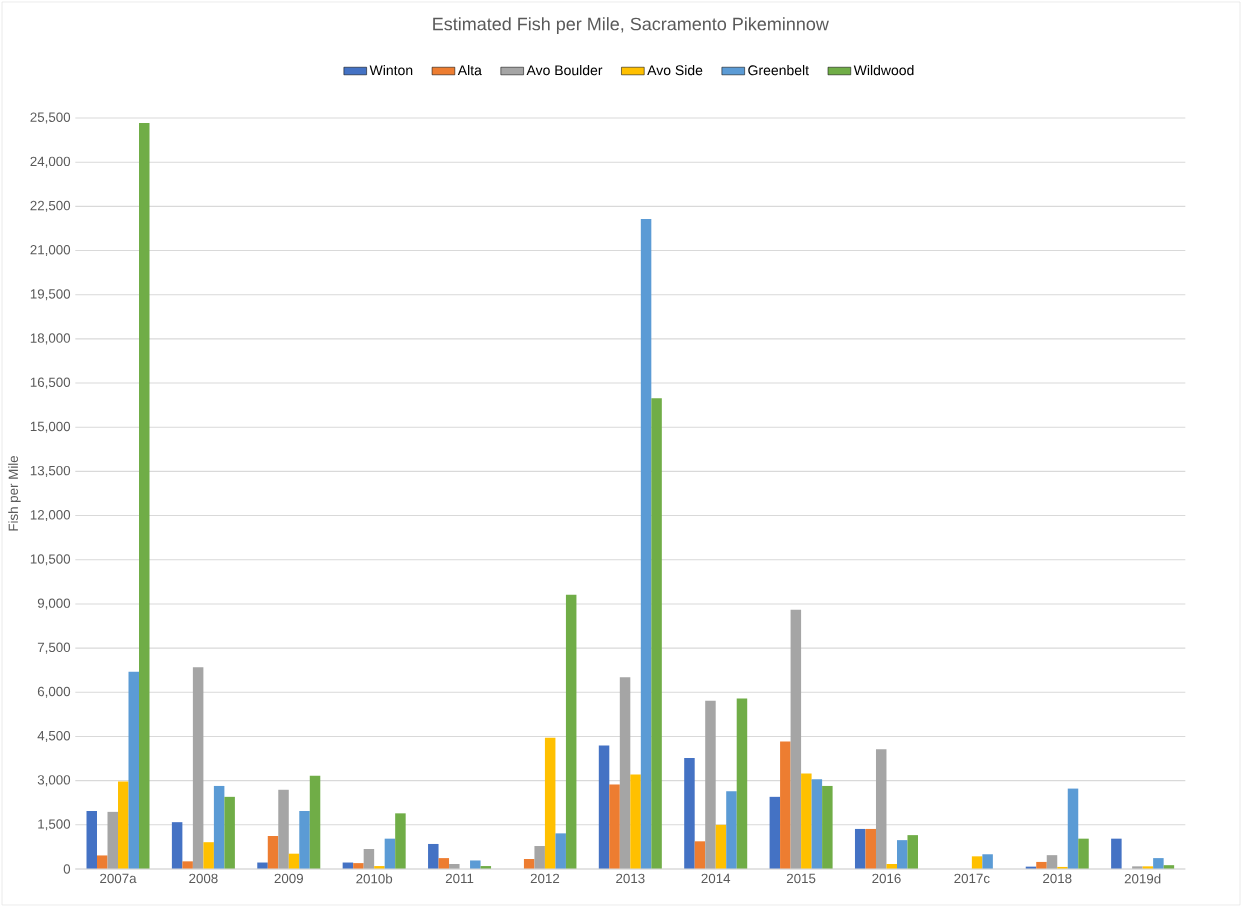 This screenshot has height=907, width=1244. Describe the element at coordinates (1057, 878) in the screenshot. I see `x-tick-label: 2018` at that location.